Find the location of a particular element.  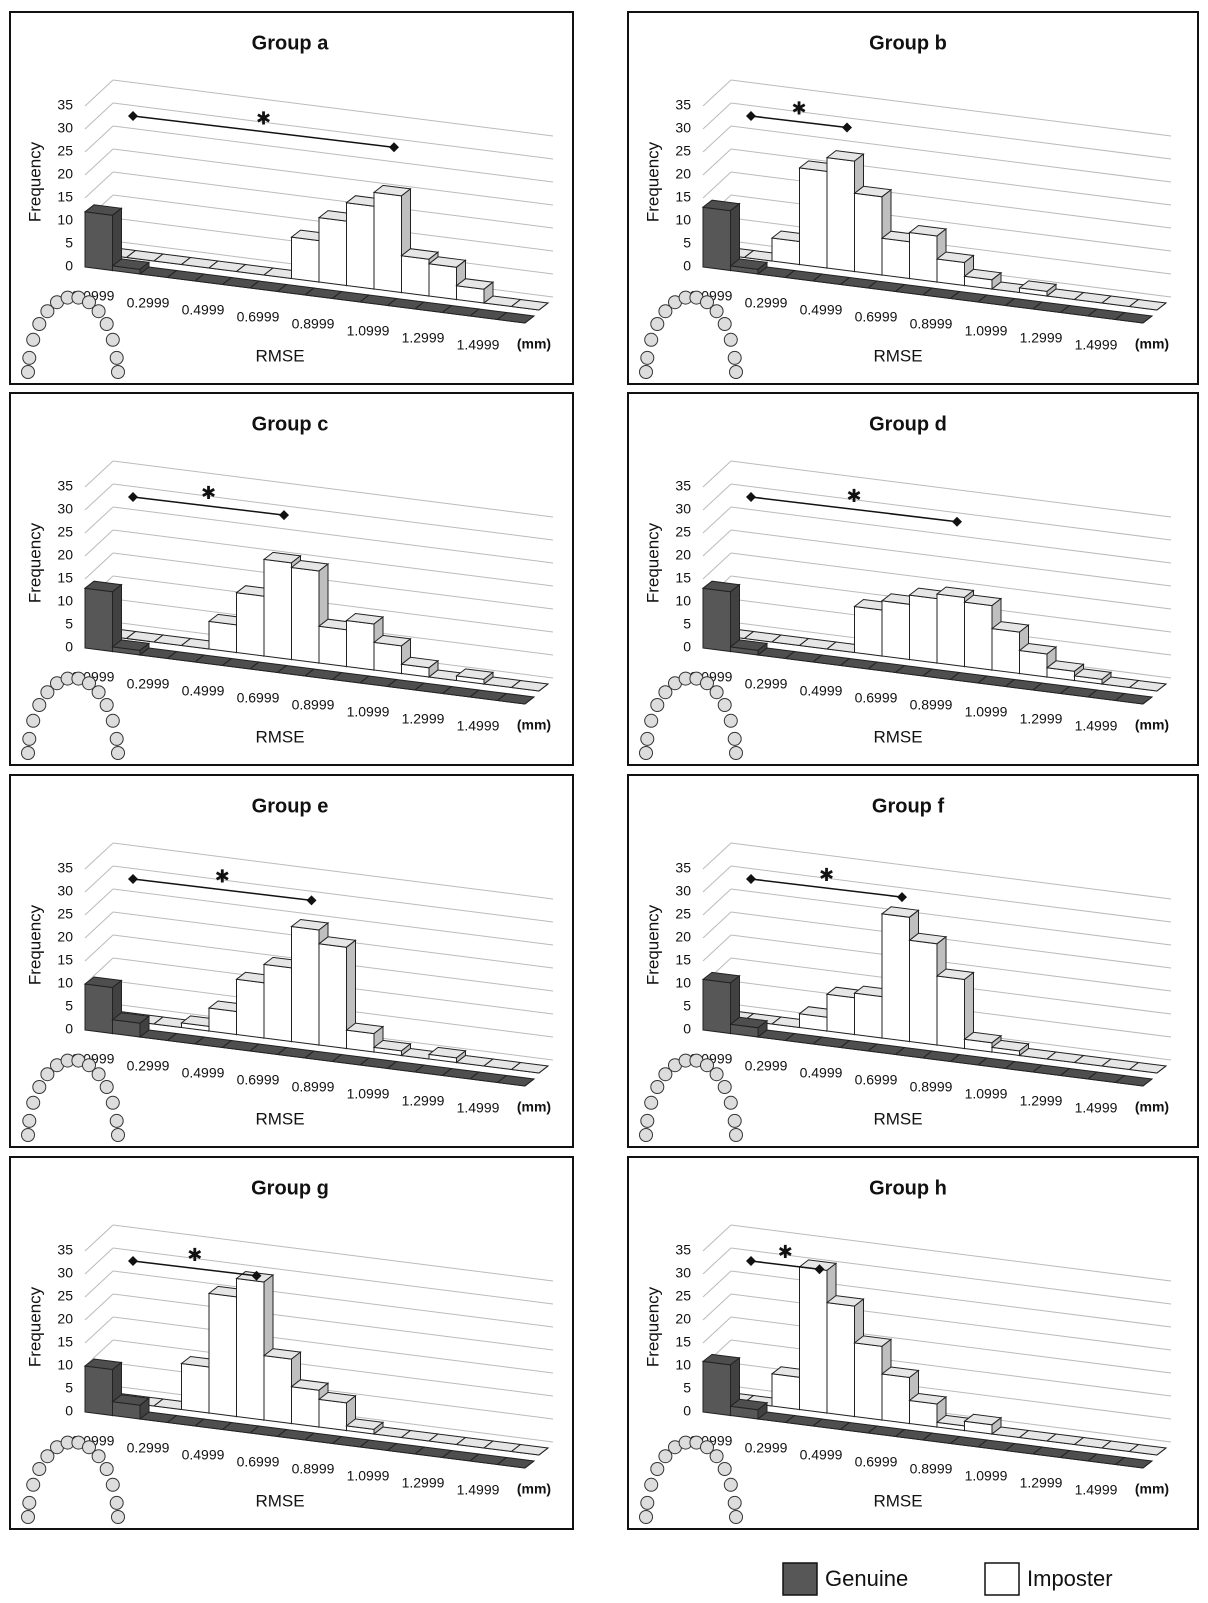

y-tick-label: 5 is located at coordinates (69, 624).